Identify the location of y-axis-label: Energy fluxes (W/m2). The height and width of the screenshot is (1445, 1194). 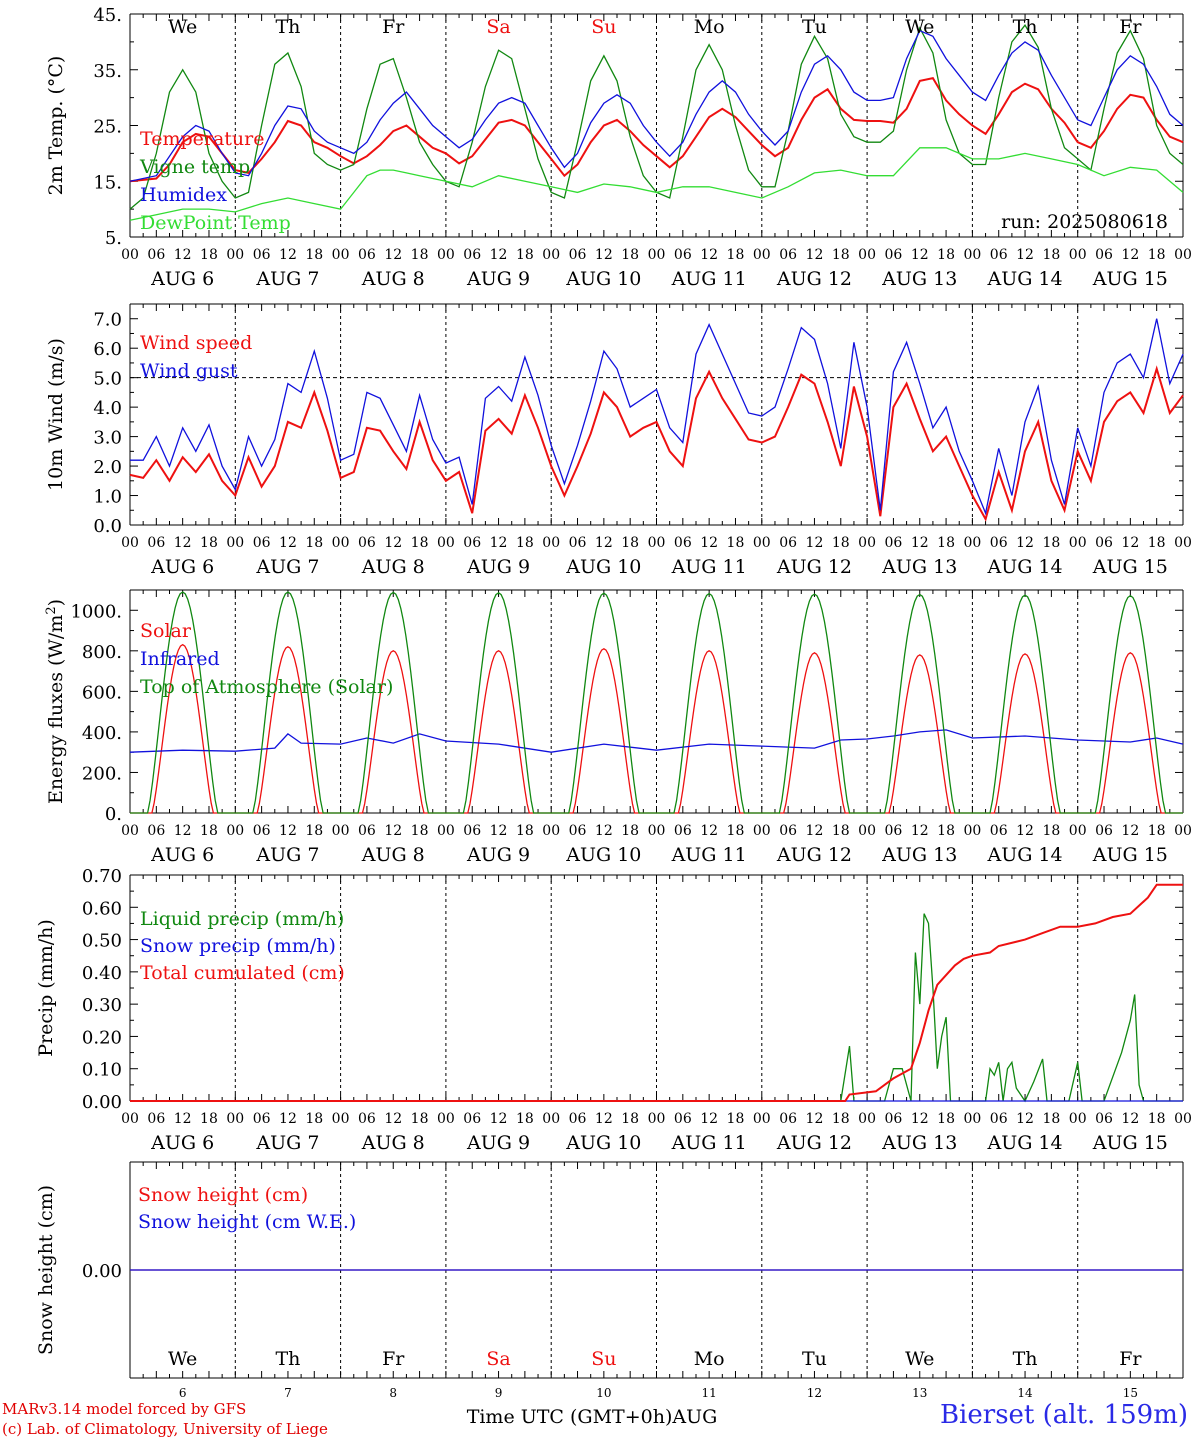
(55, 701).